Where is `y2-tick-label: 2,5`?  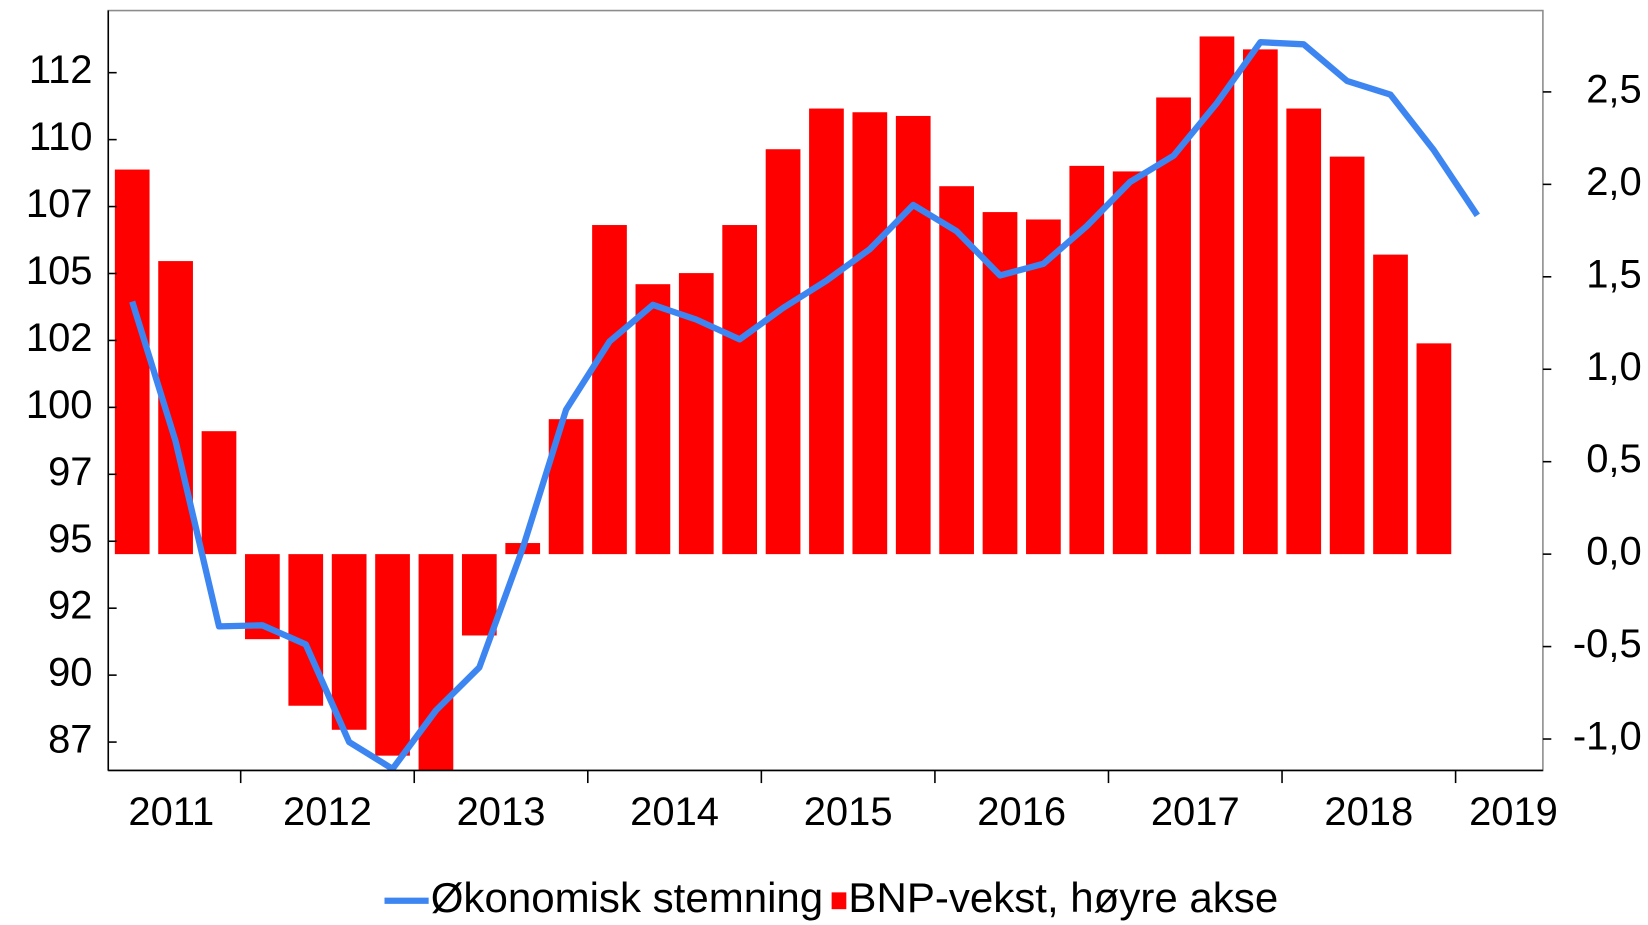 y2-tick-label: 2,5 is located at coordinates (1613, 89).